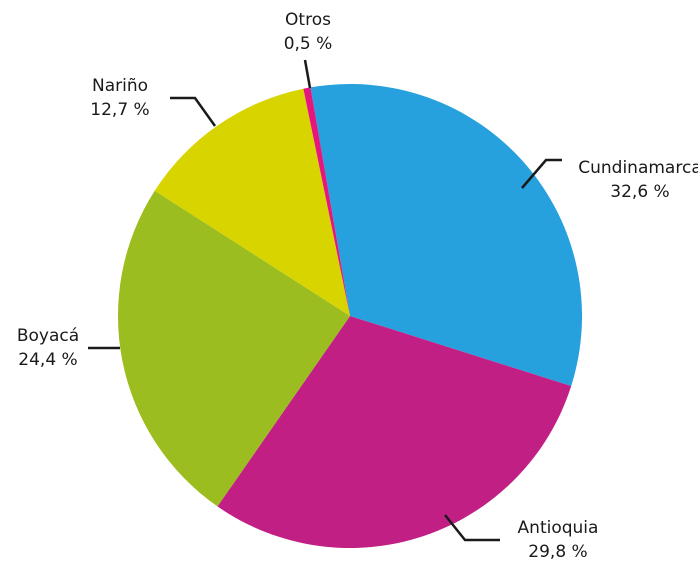  What do you see at coordinates (639, 192) in the screenshot?
I see `slice-value-label: 32,6 %` at bounding box center [639, 192].